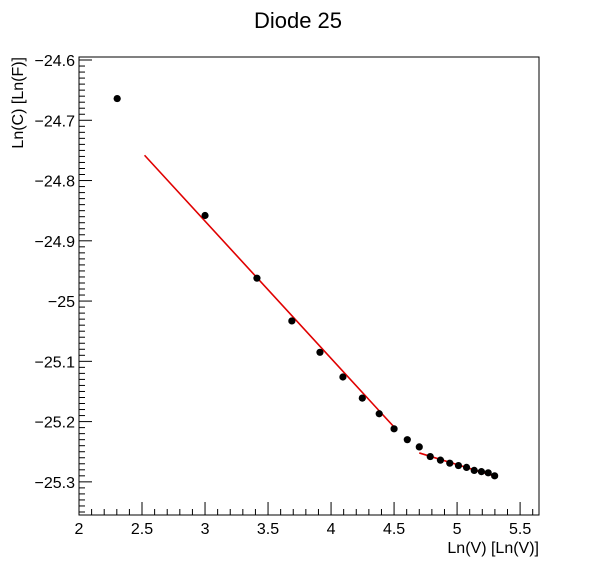 The width and height of the screenshot is (598, 579). What do you see at coordinates (205, 529) in the screenshot?
I see `x-tick-label: 3` at bounding box center [205, 529].